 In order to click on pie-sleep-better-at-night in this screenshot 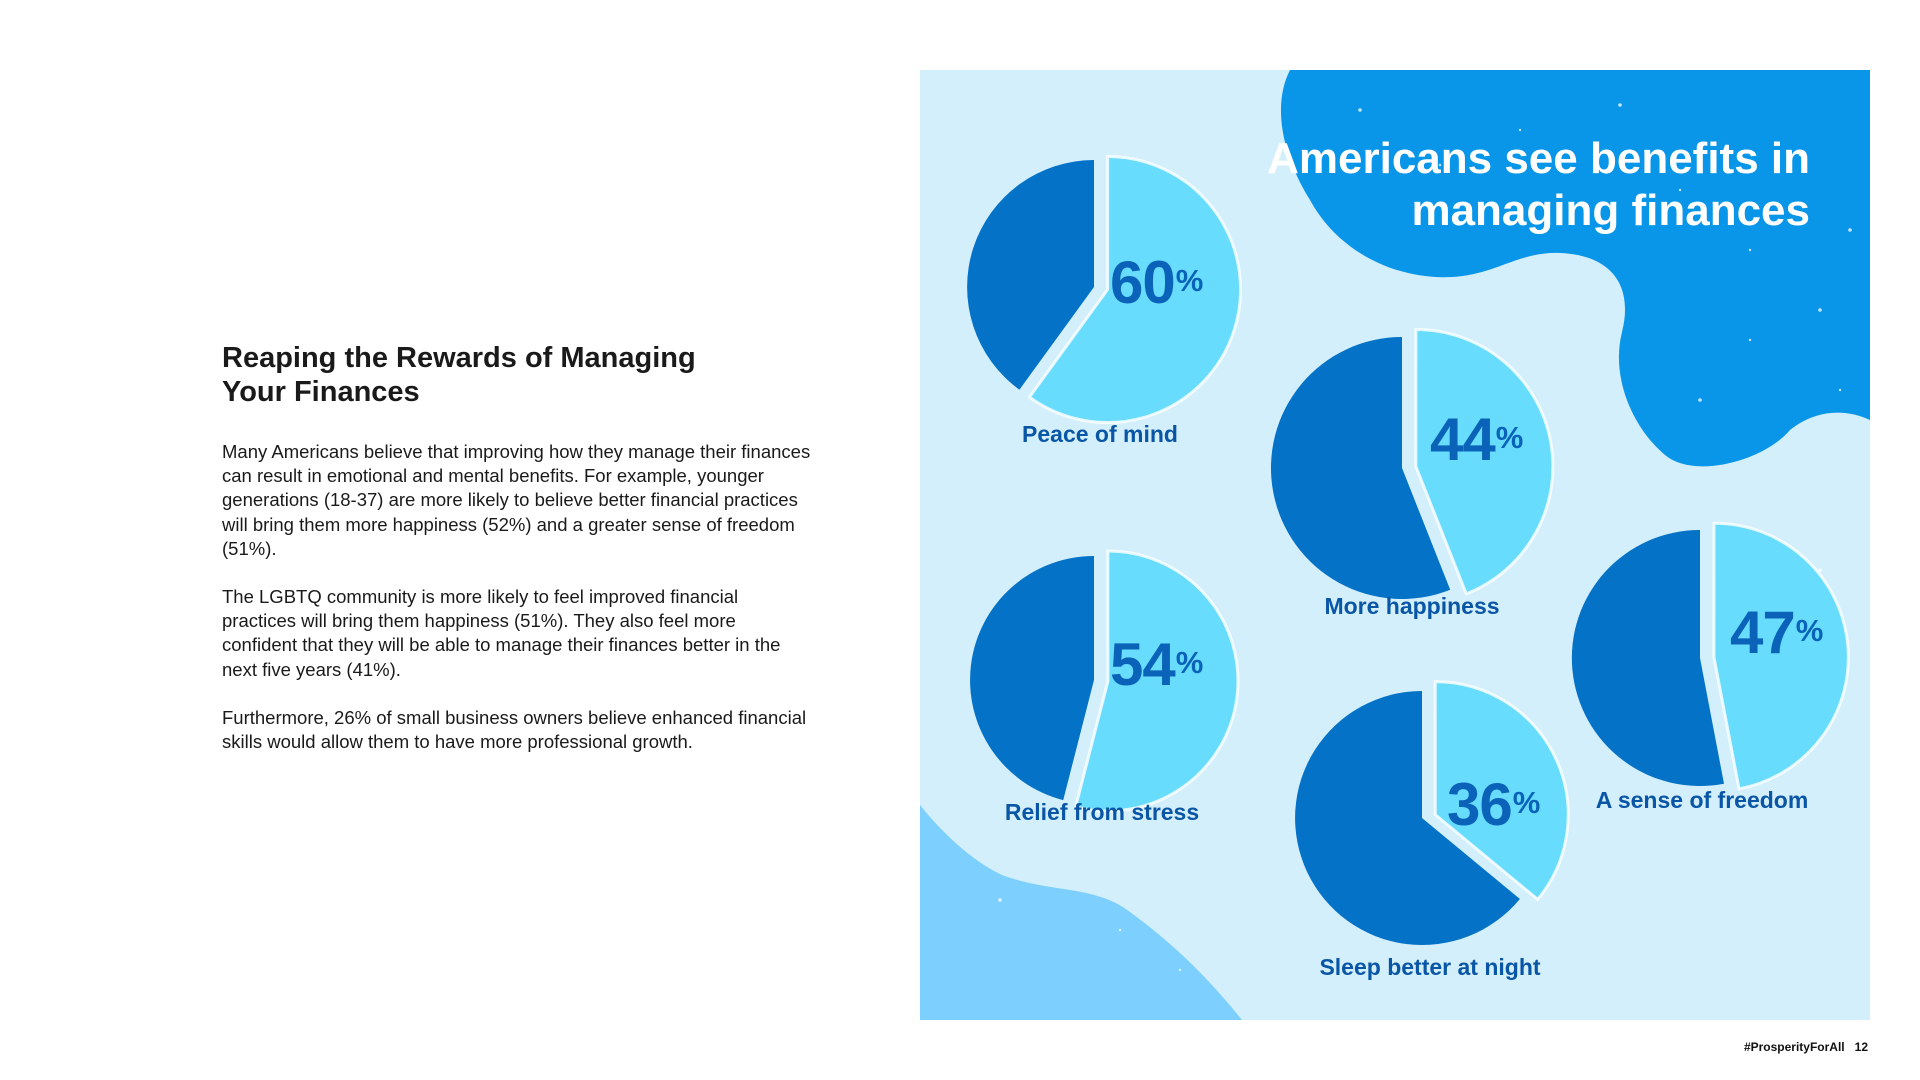, I will do `click(1432, 812)`.